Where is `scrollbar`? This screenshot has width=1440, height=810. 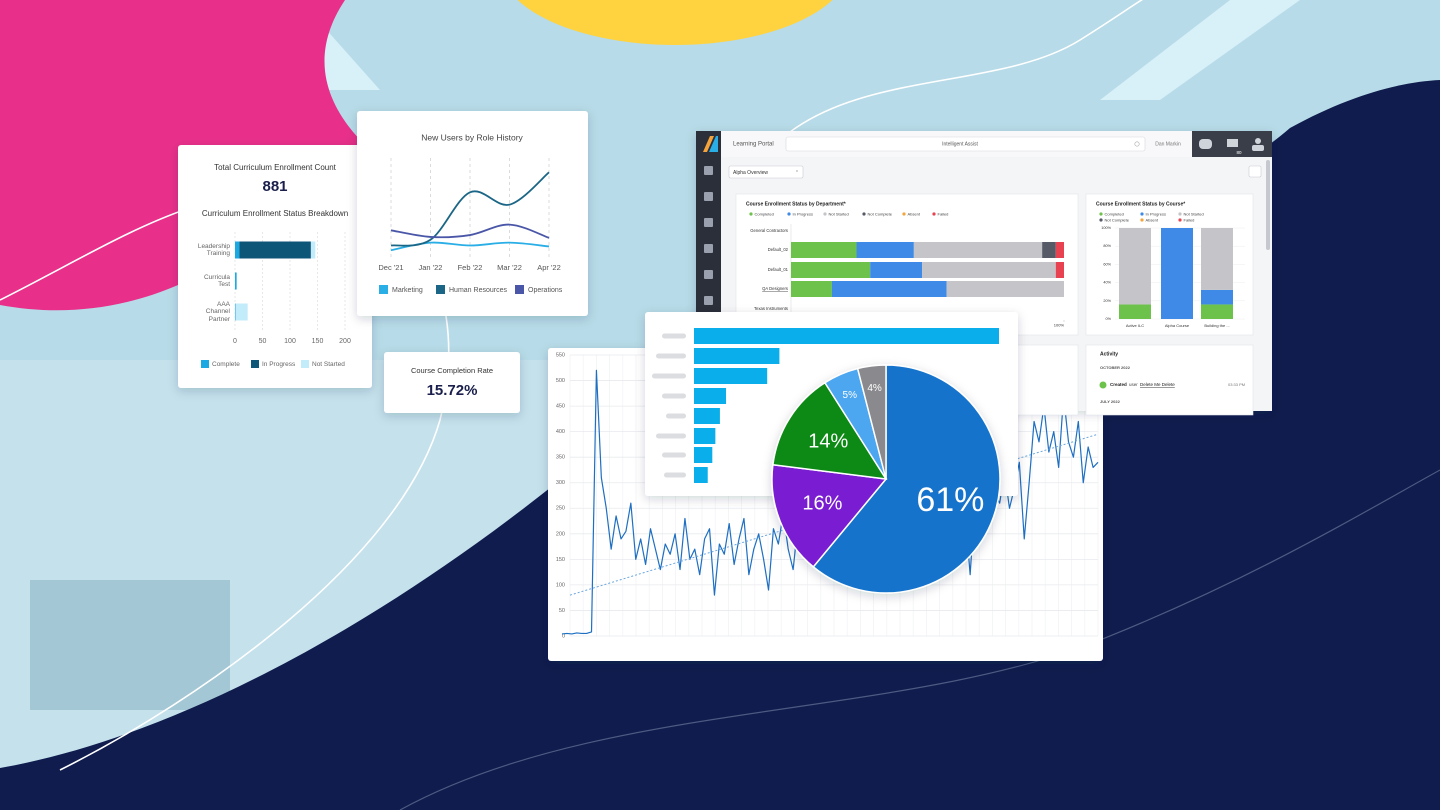 scrollbar is located at coordinates (1268, 205).